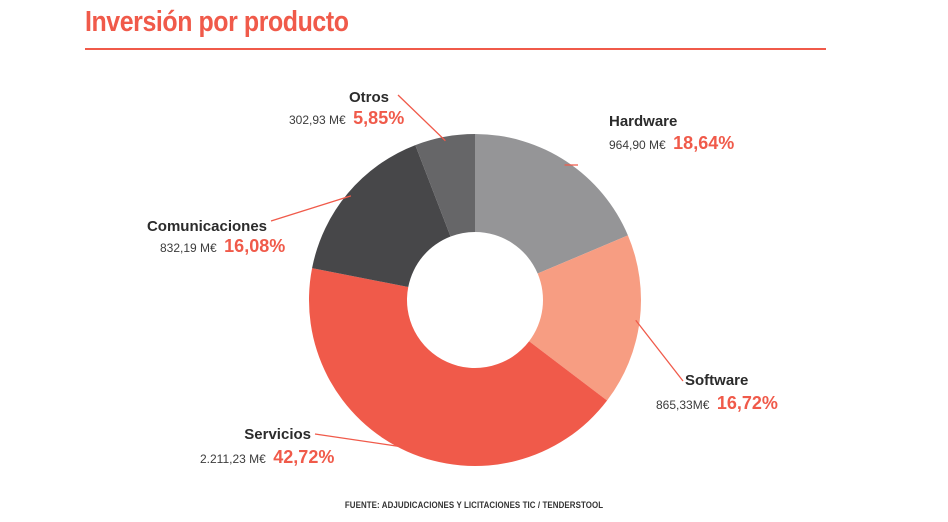  I want to click on label-otros-values: 302,93 M€ 5,85%, so click(346, 118).